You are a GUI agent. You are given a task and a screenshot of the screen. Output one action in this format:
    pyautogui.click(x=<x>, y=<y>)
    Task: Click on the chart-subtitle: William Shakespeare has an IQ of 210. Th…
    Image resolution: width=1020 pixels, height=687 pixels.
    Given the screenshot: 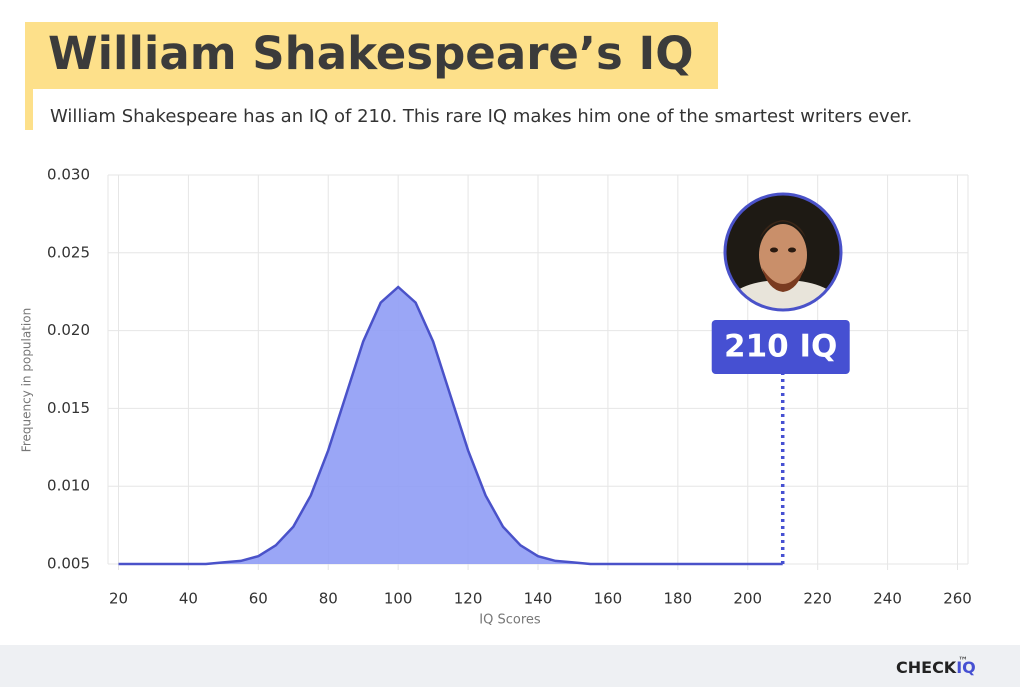 What is the action you would take?
    pyautogui.click(x=481, y=116)
    